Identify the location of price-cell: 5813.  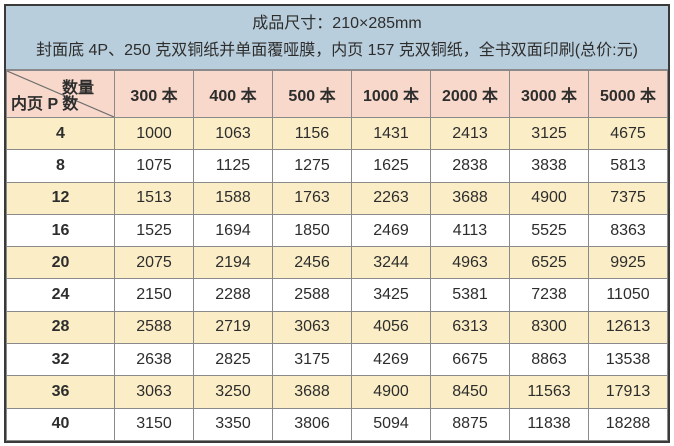
(628, 166).